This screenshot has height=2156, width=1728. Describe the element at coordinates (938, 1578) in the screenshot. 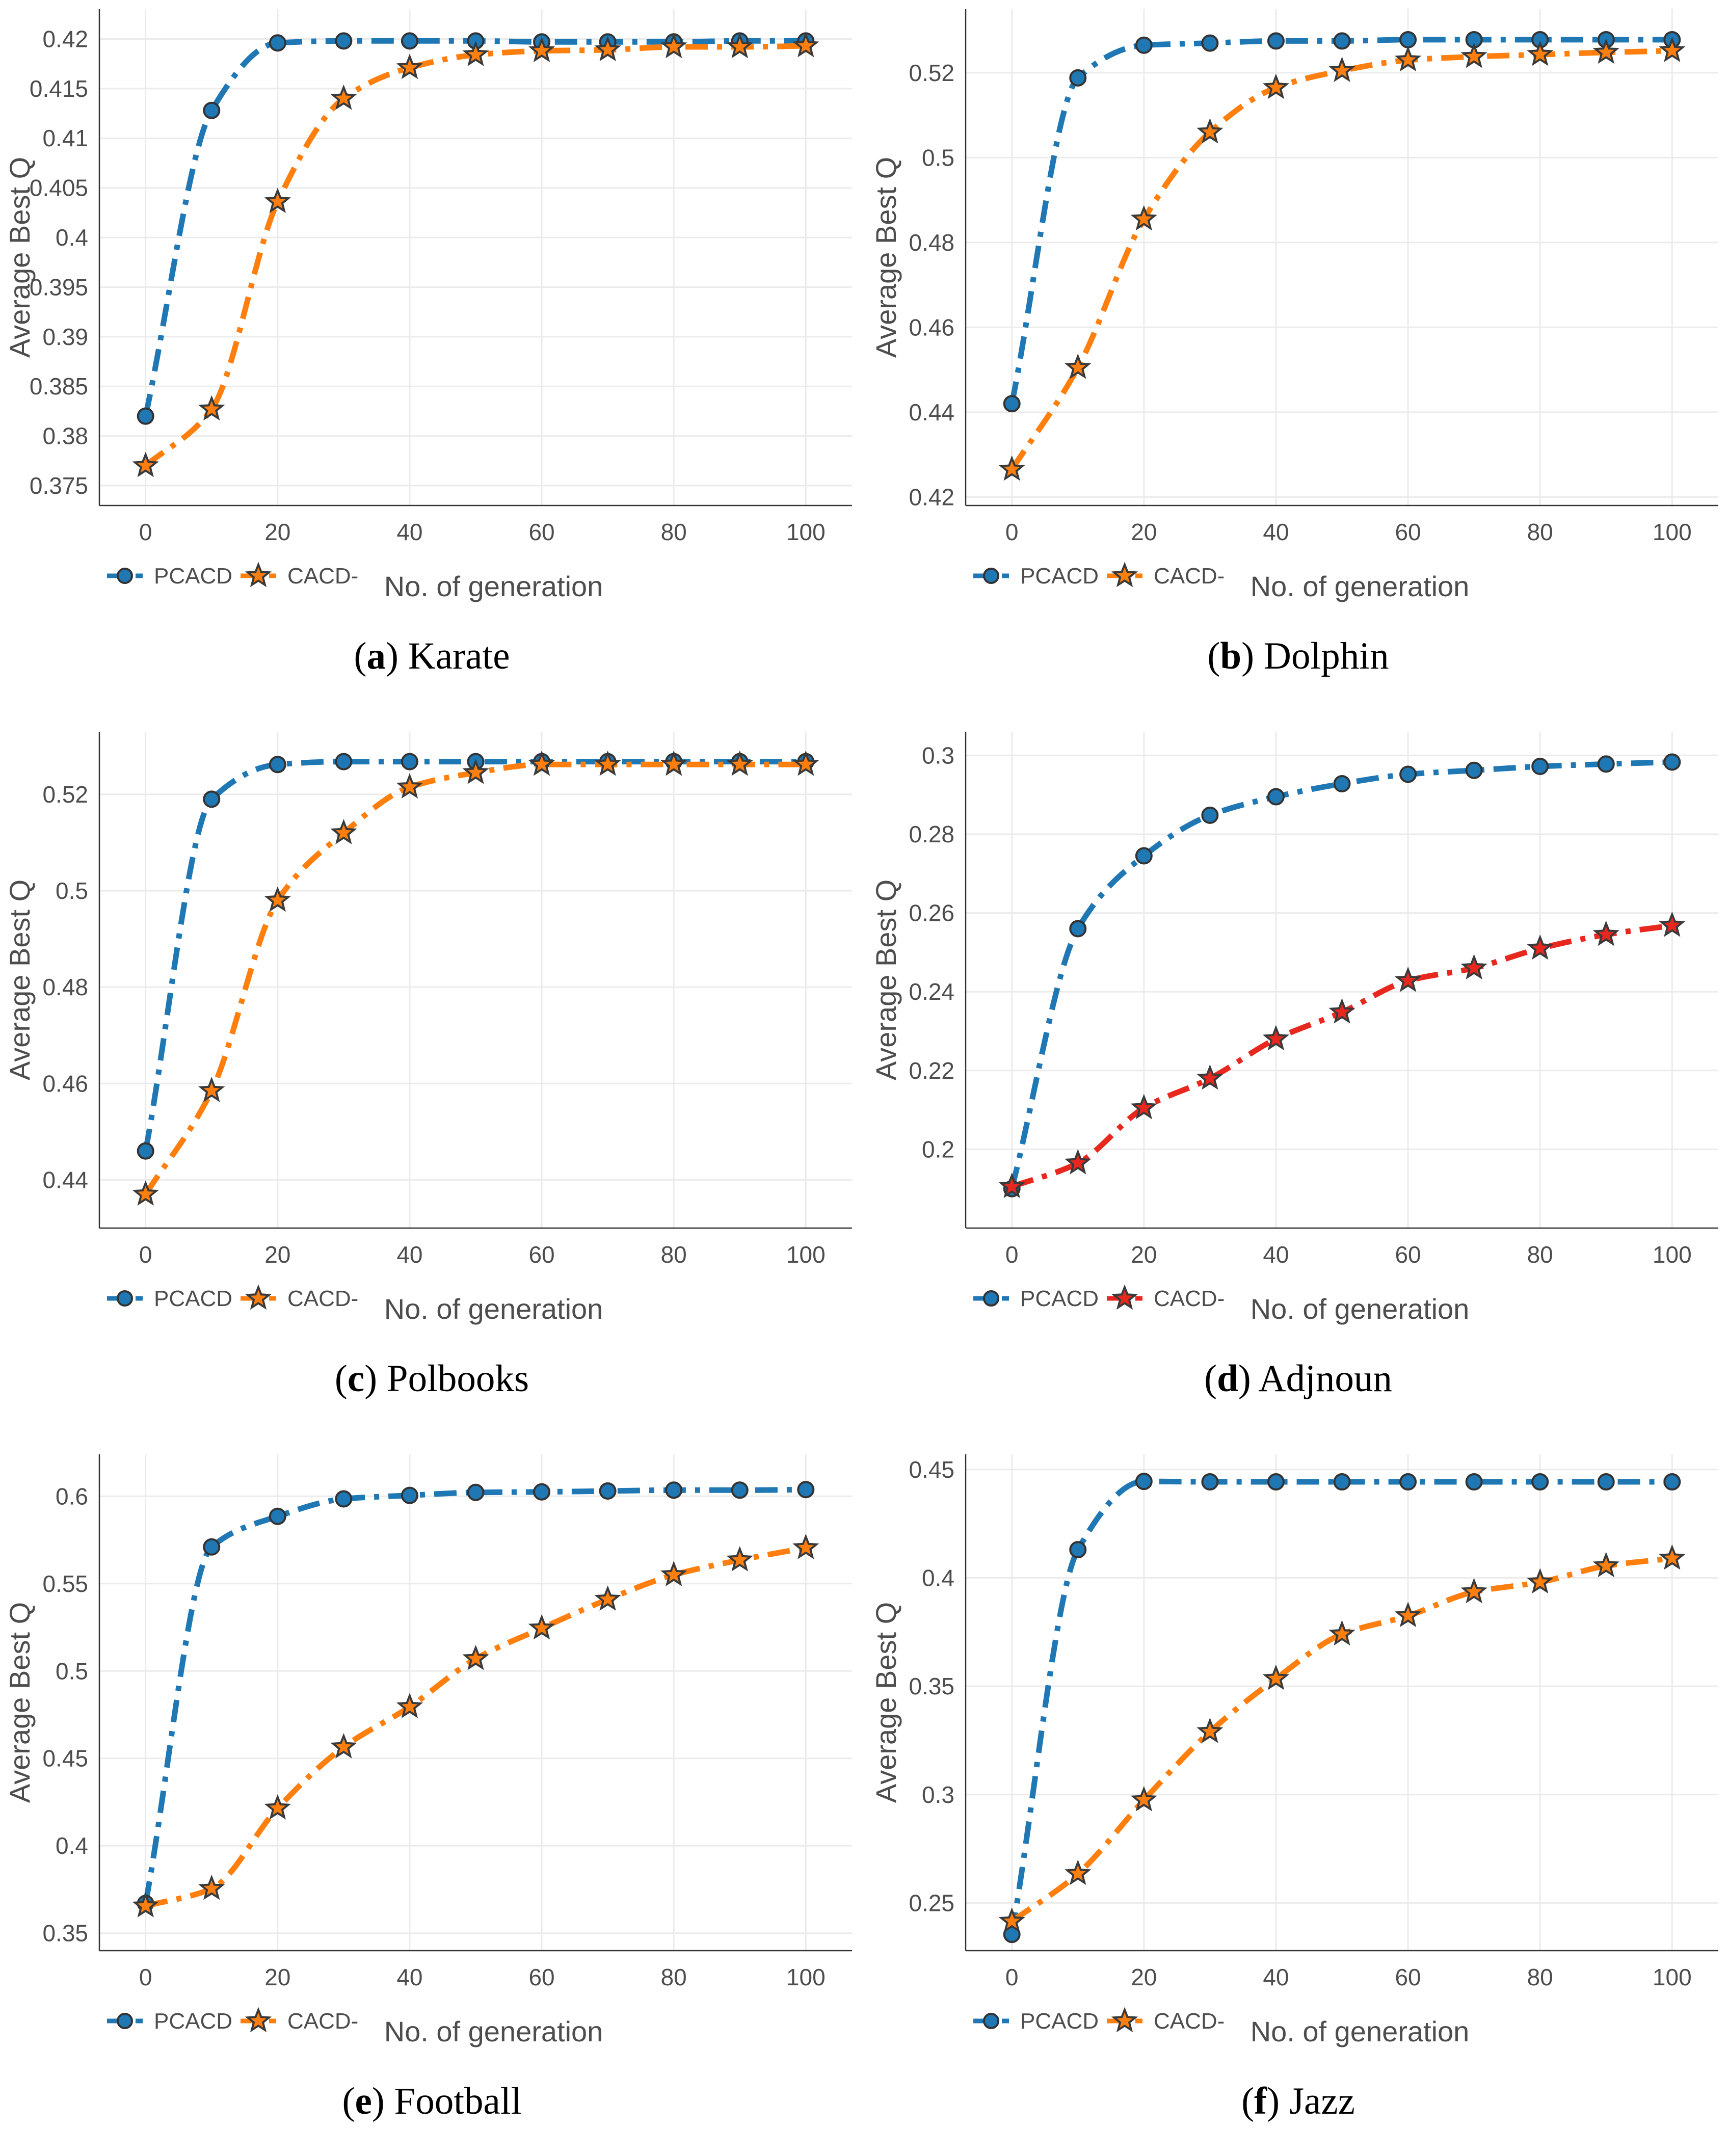

I see `y-tick-label: 0.4` at that location.